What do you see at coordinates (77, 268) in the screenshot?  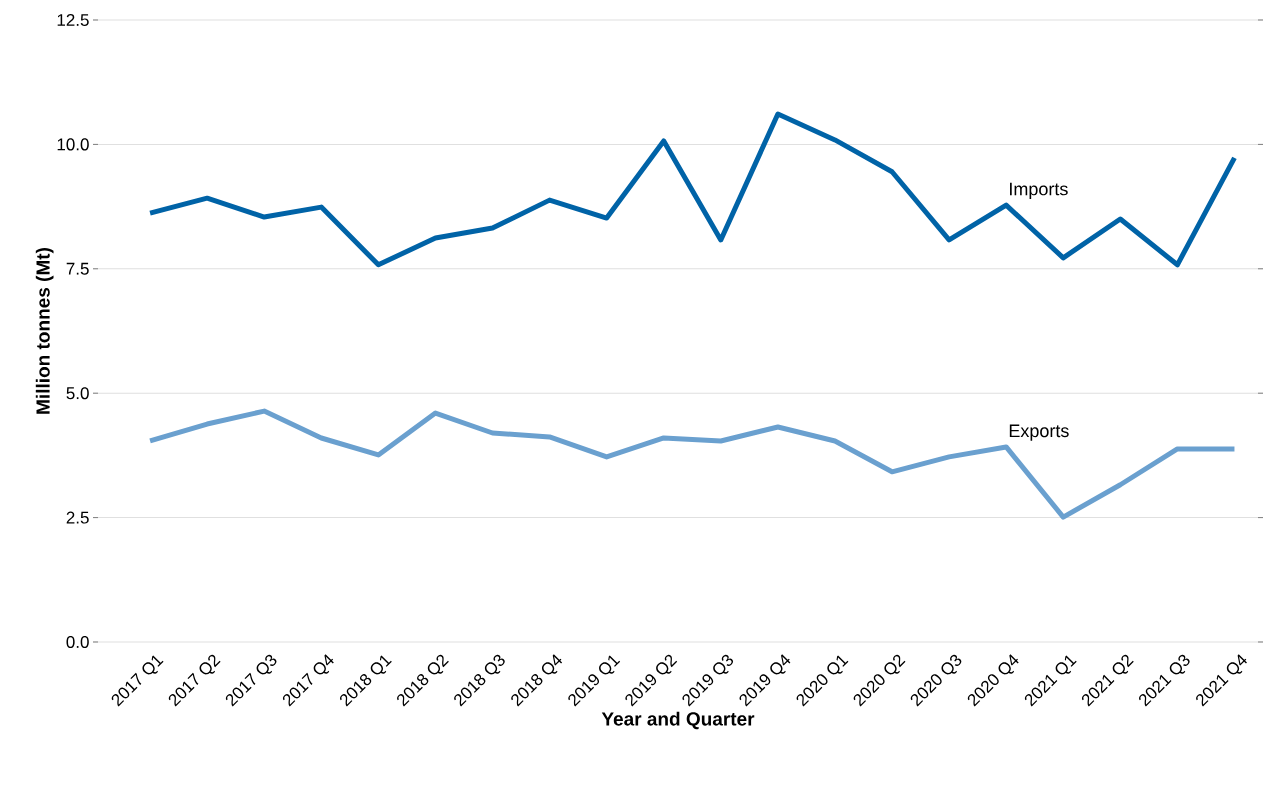 I see `y-tick-label: 7.5` at bounding box center [77, 268].